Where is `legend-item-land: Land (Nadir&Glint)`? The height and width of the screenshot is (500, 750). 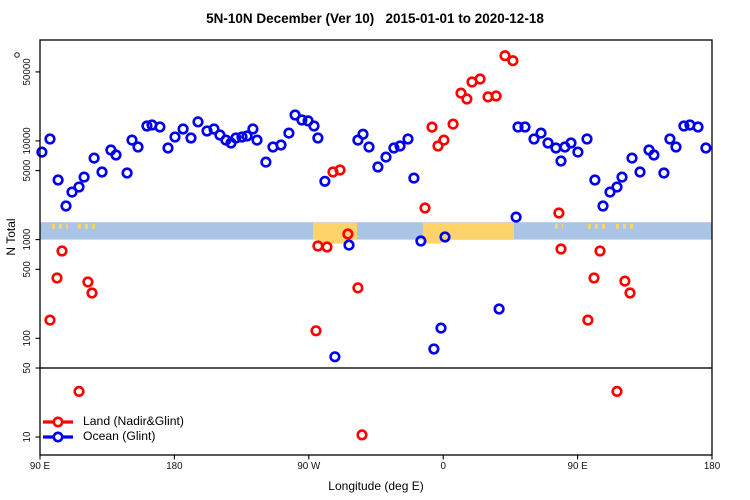
legend-item-land: Land (Nadir&Glint) is located at coordinates (113, 421).